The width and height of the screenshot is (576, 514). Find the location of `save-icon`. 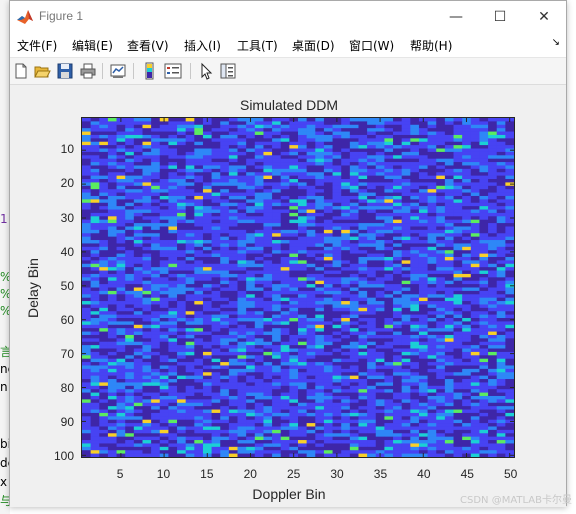

save-icon is located at coordinates (65, 71).